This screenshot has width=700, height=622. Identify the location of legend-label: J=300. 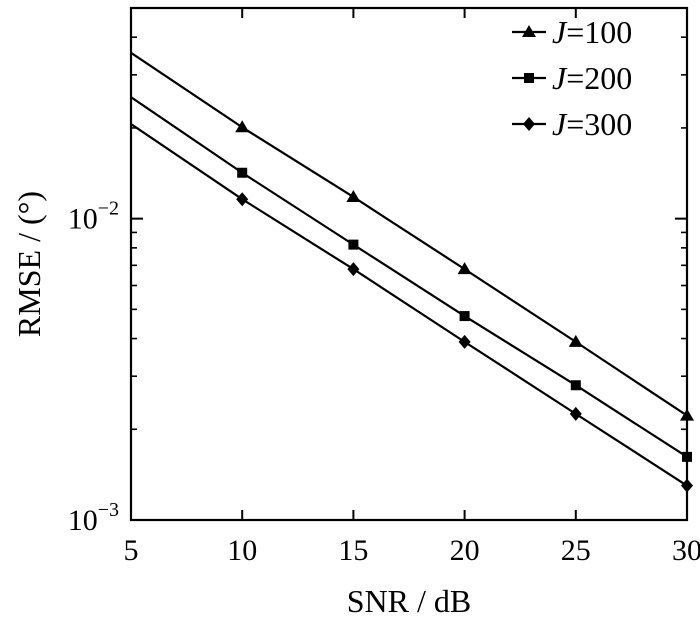
(592, 124).